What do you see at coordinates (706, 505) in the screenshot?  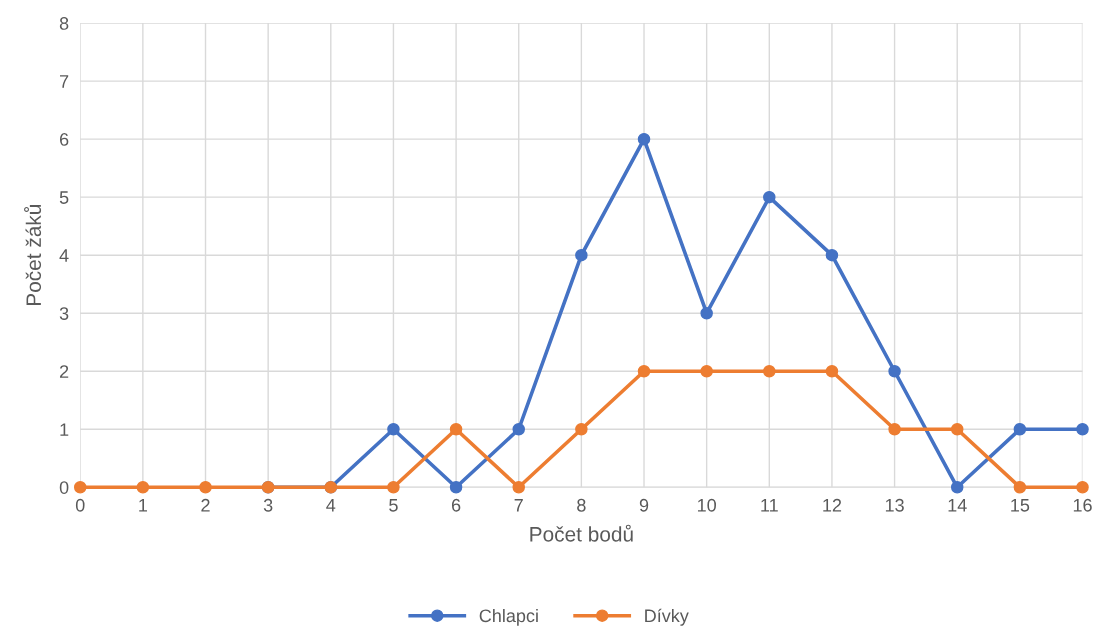 I see `x-tick-label: 10` at bounding box center [706, 505].